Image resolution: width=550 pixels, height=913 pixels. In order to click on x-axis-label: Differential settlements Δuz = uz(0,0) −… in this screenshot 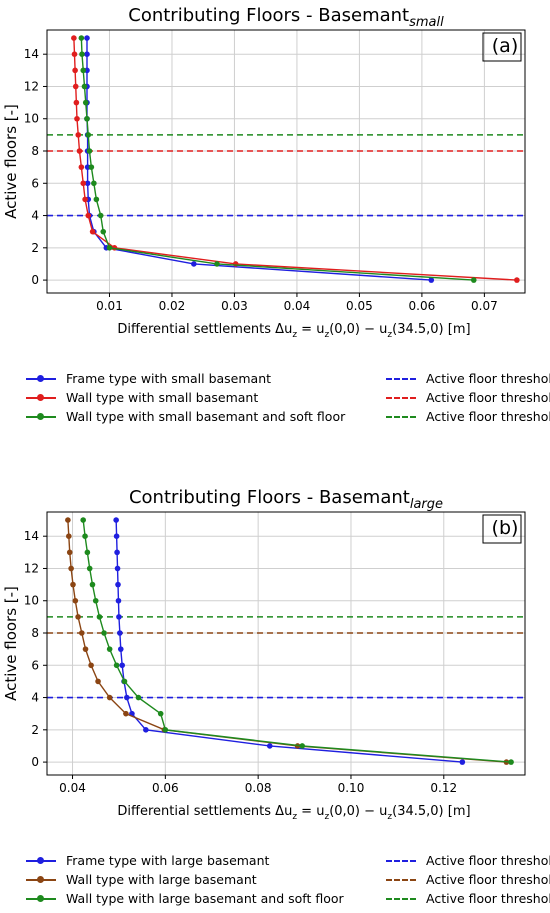, I will do `click(293, 813)`.